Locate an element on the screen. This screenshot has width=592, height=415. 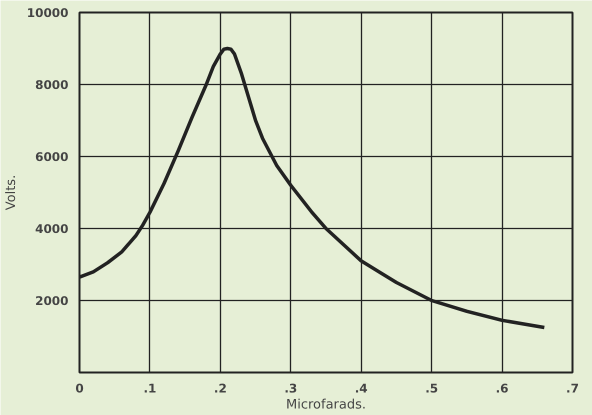
y-axis-title: Volts. is located at coordinates (11, 192).